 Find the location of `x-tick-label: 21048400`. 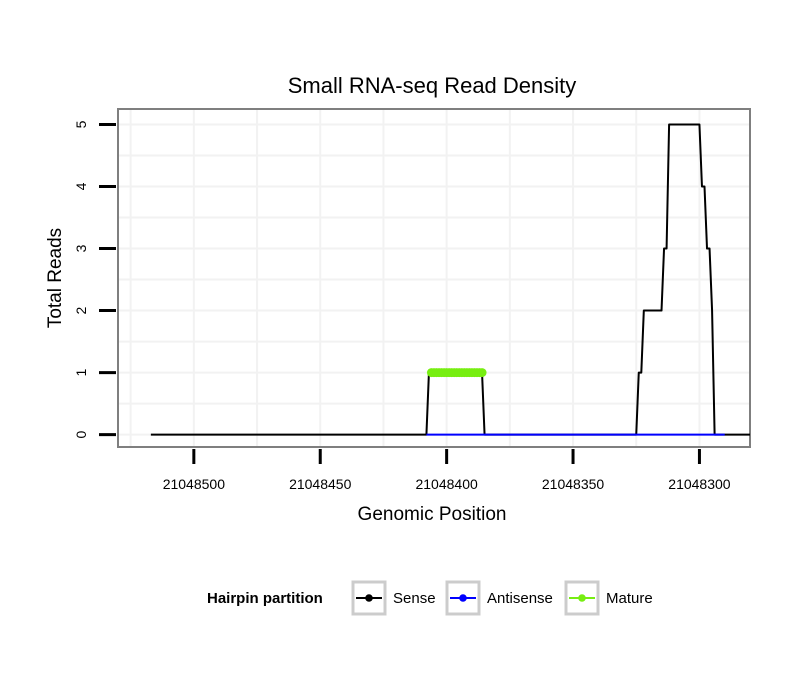

x-tick-label: 21048400 is located at coordinates (446, 484).